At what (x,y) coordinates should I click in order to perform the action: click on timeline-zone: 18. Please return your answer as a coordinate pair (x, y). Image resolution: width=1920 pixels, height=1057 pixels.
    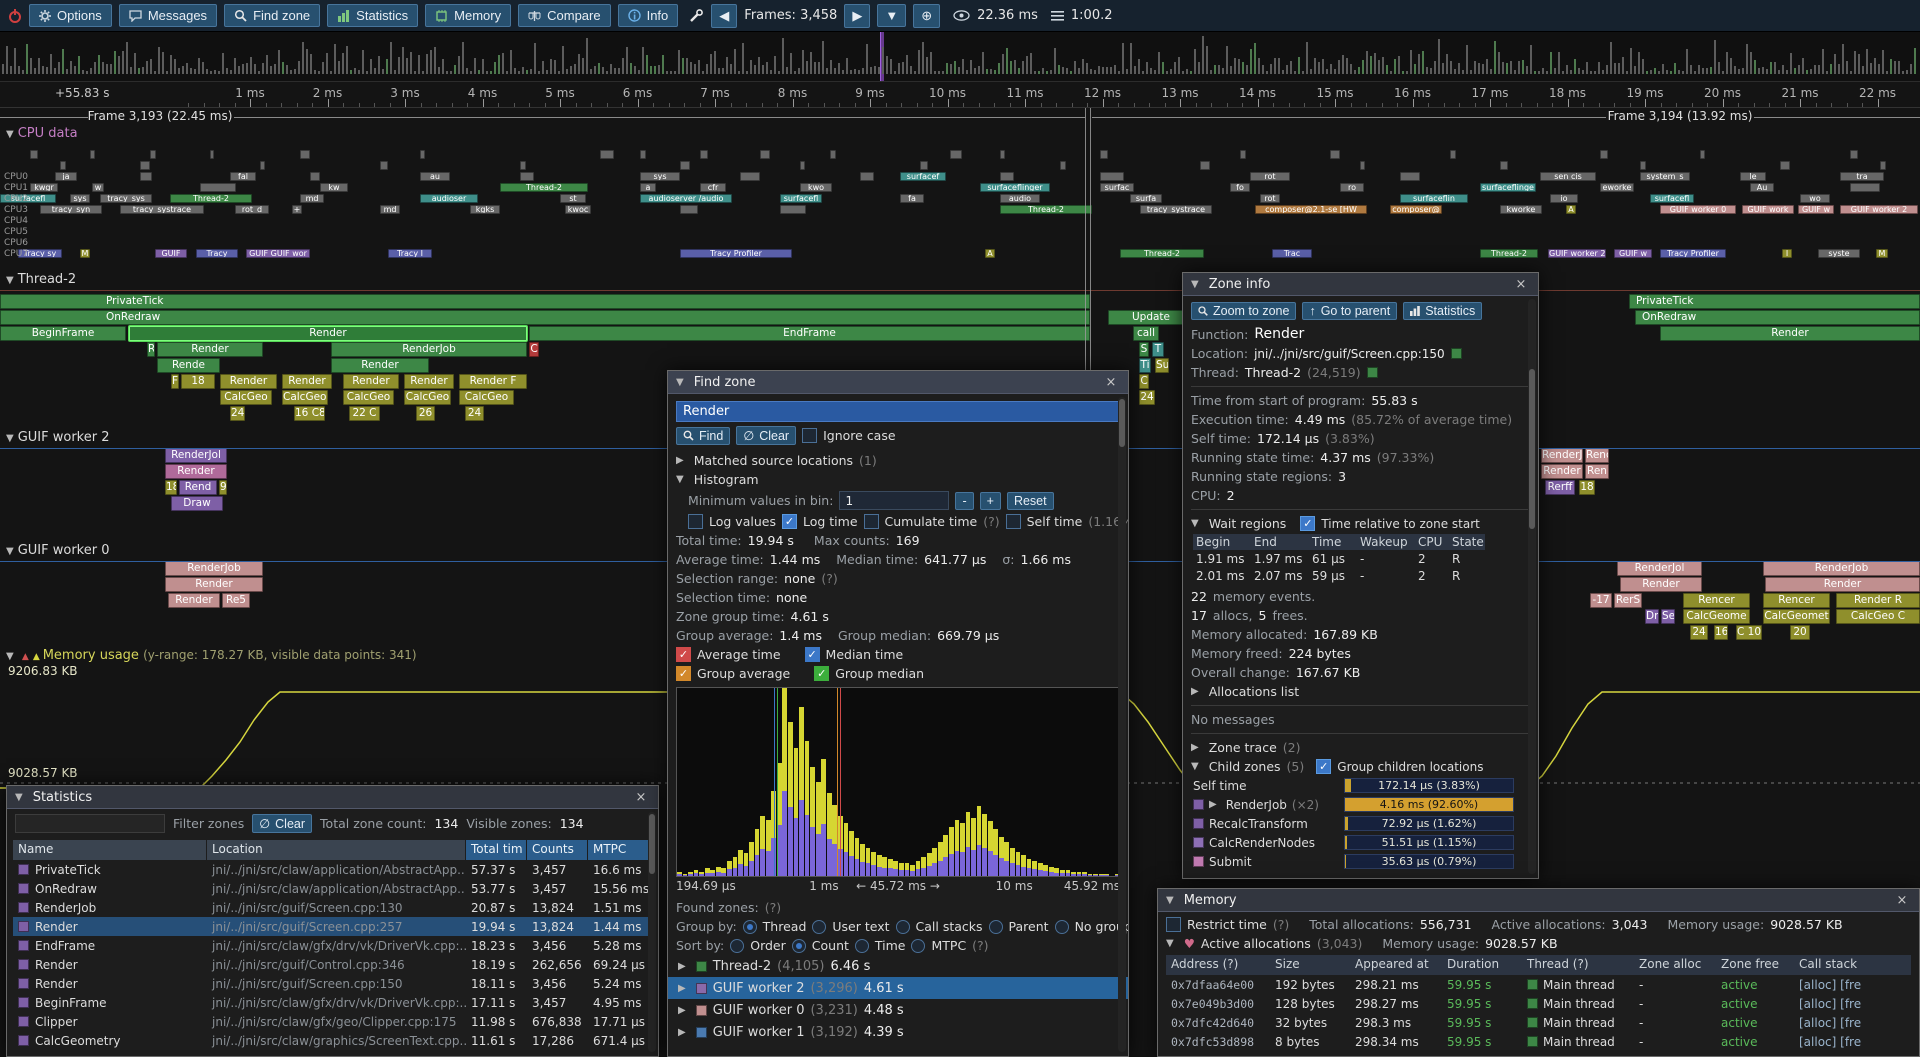
    Looking at the image, I should click on (1587, 487).